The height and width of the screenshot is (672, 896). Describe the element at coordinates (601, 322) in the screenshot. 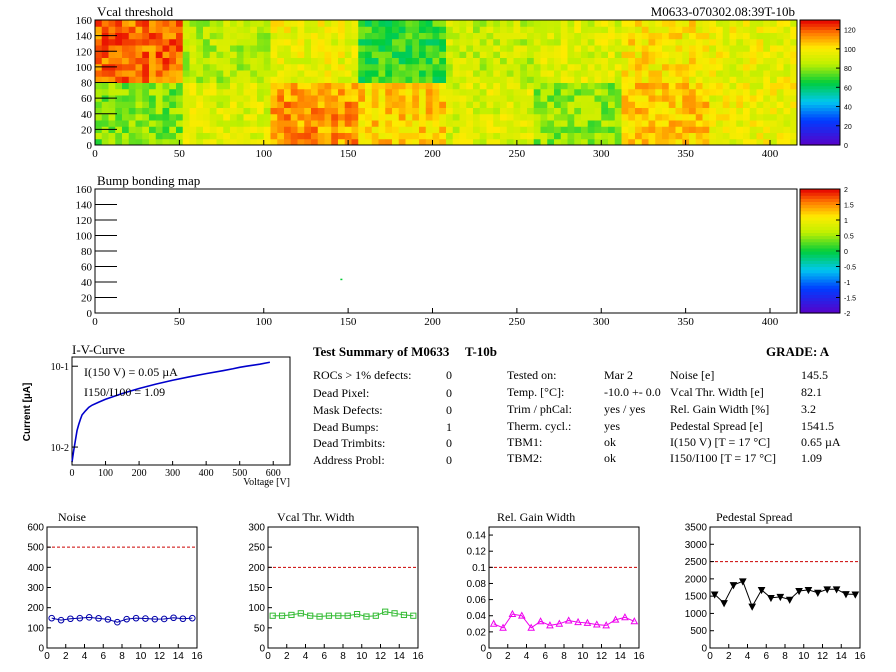

I see `x-tick-label: 300` at that location.